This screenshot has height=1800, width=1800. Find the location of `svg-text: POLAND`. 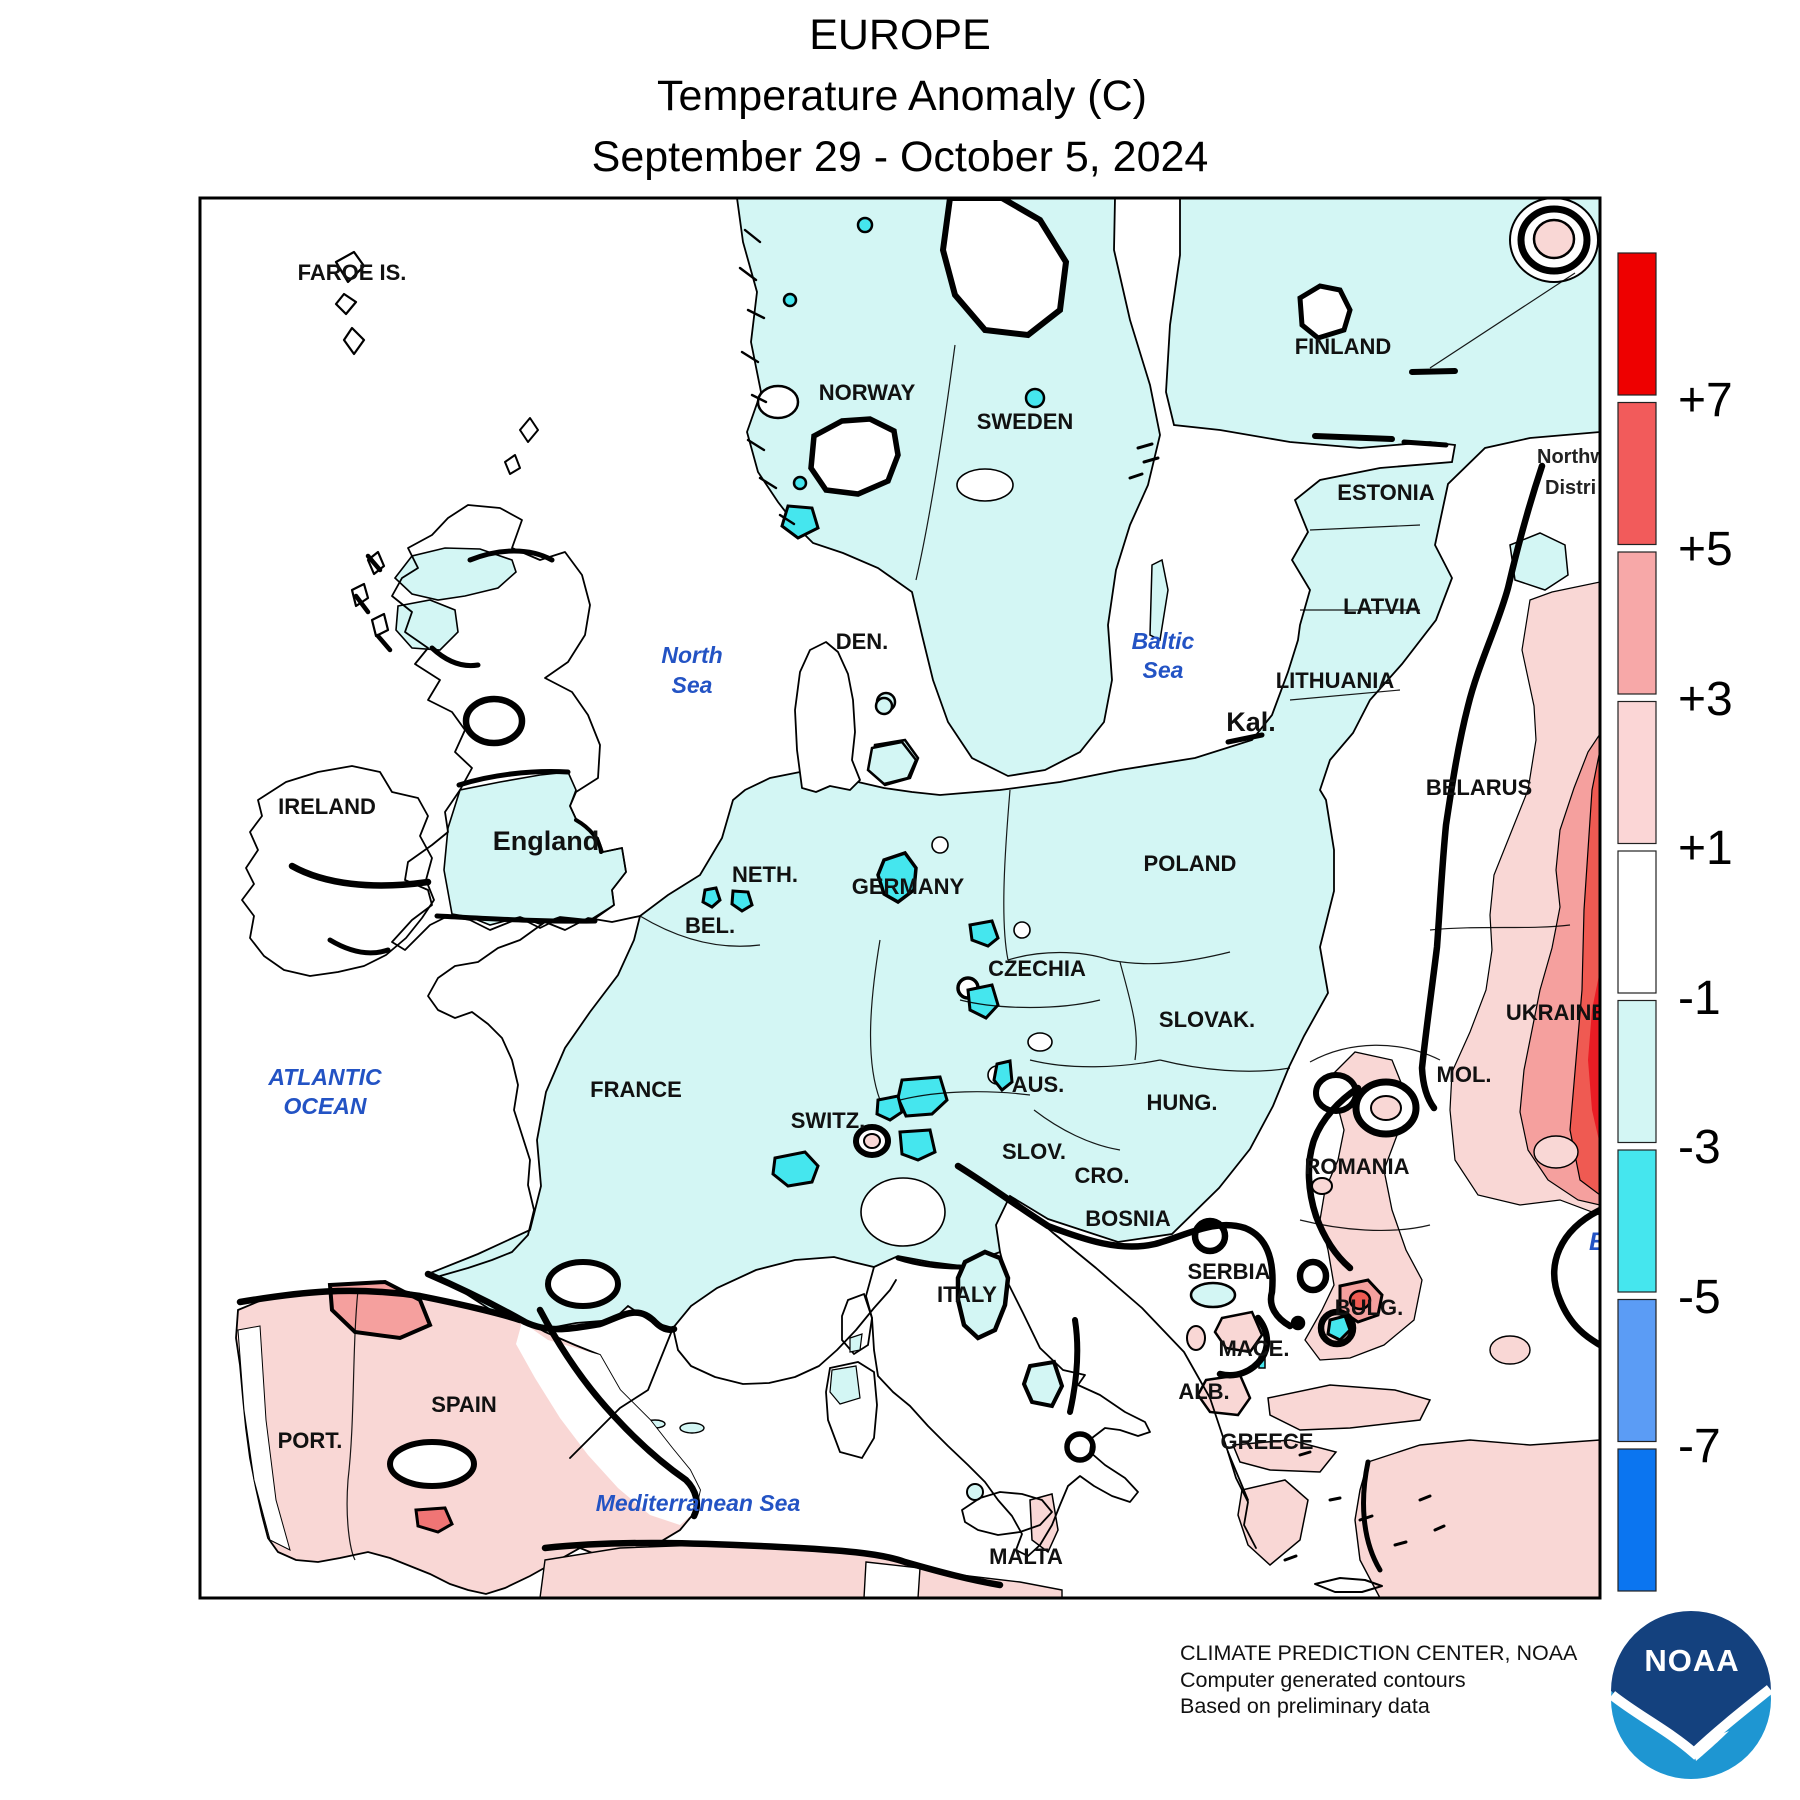

svg-text: POLAND is located at coordinates (1190, 863).